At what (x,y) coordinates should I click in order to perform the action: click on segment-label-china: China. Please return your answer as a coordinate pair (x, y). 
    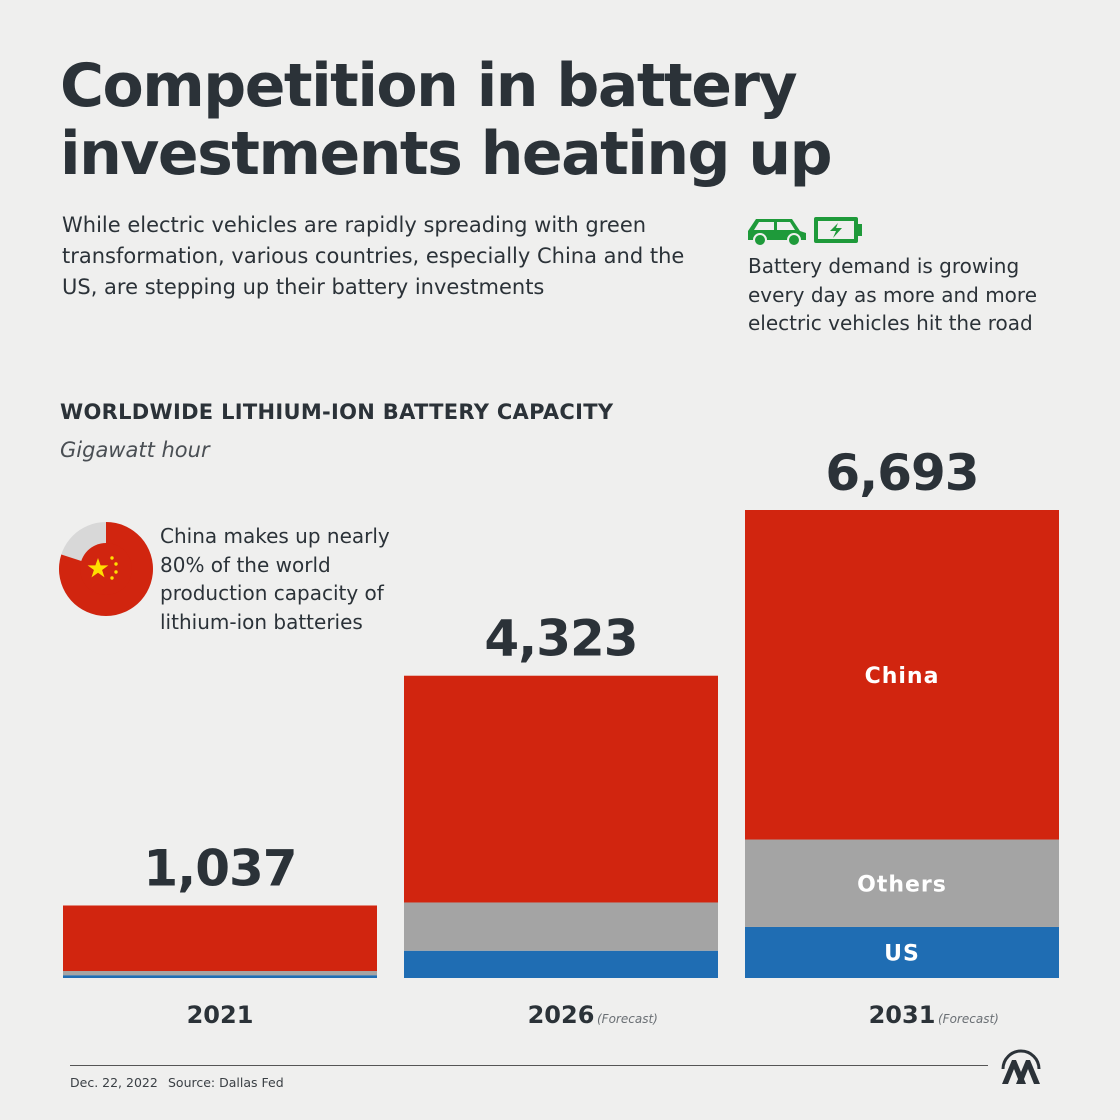
    Looking at the image, I should click on (902, 676).